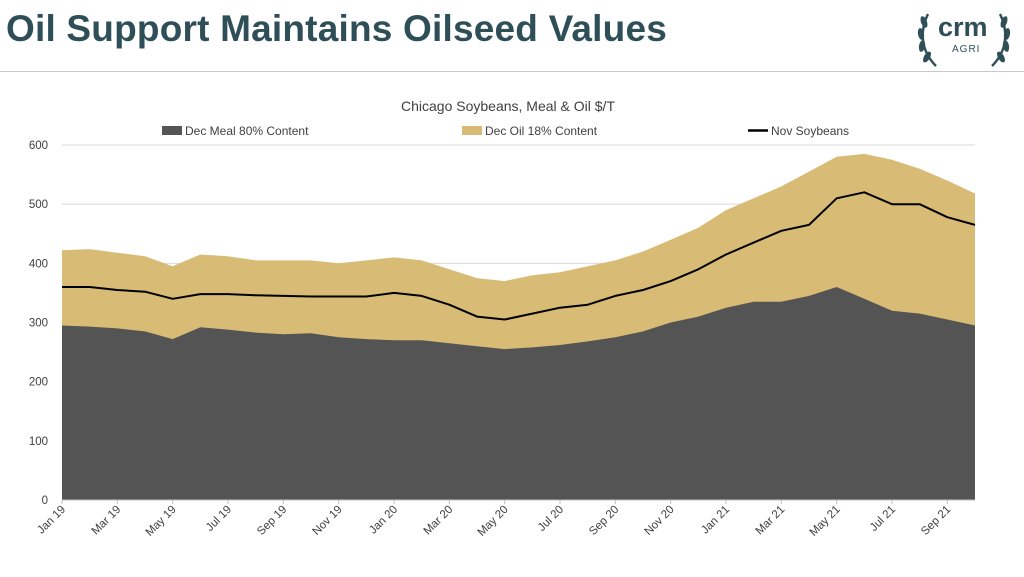  Describe the element at coordinates (508, 106) in the screenshot. I see `chart-title: Chicago Soybeans, Meal & Oil $/T` at that location.